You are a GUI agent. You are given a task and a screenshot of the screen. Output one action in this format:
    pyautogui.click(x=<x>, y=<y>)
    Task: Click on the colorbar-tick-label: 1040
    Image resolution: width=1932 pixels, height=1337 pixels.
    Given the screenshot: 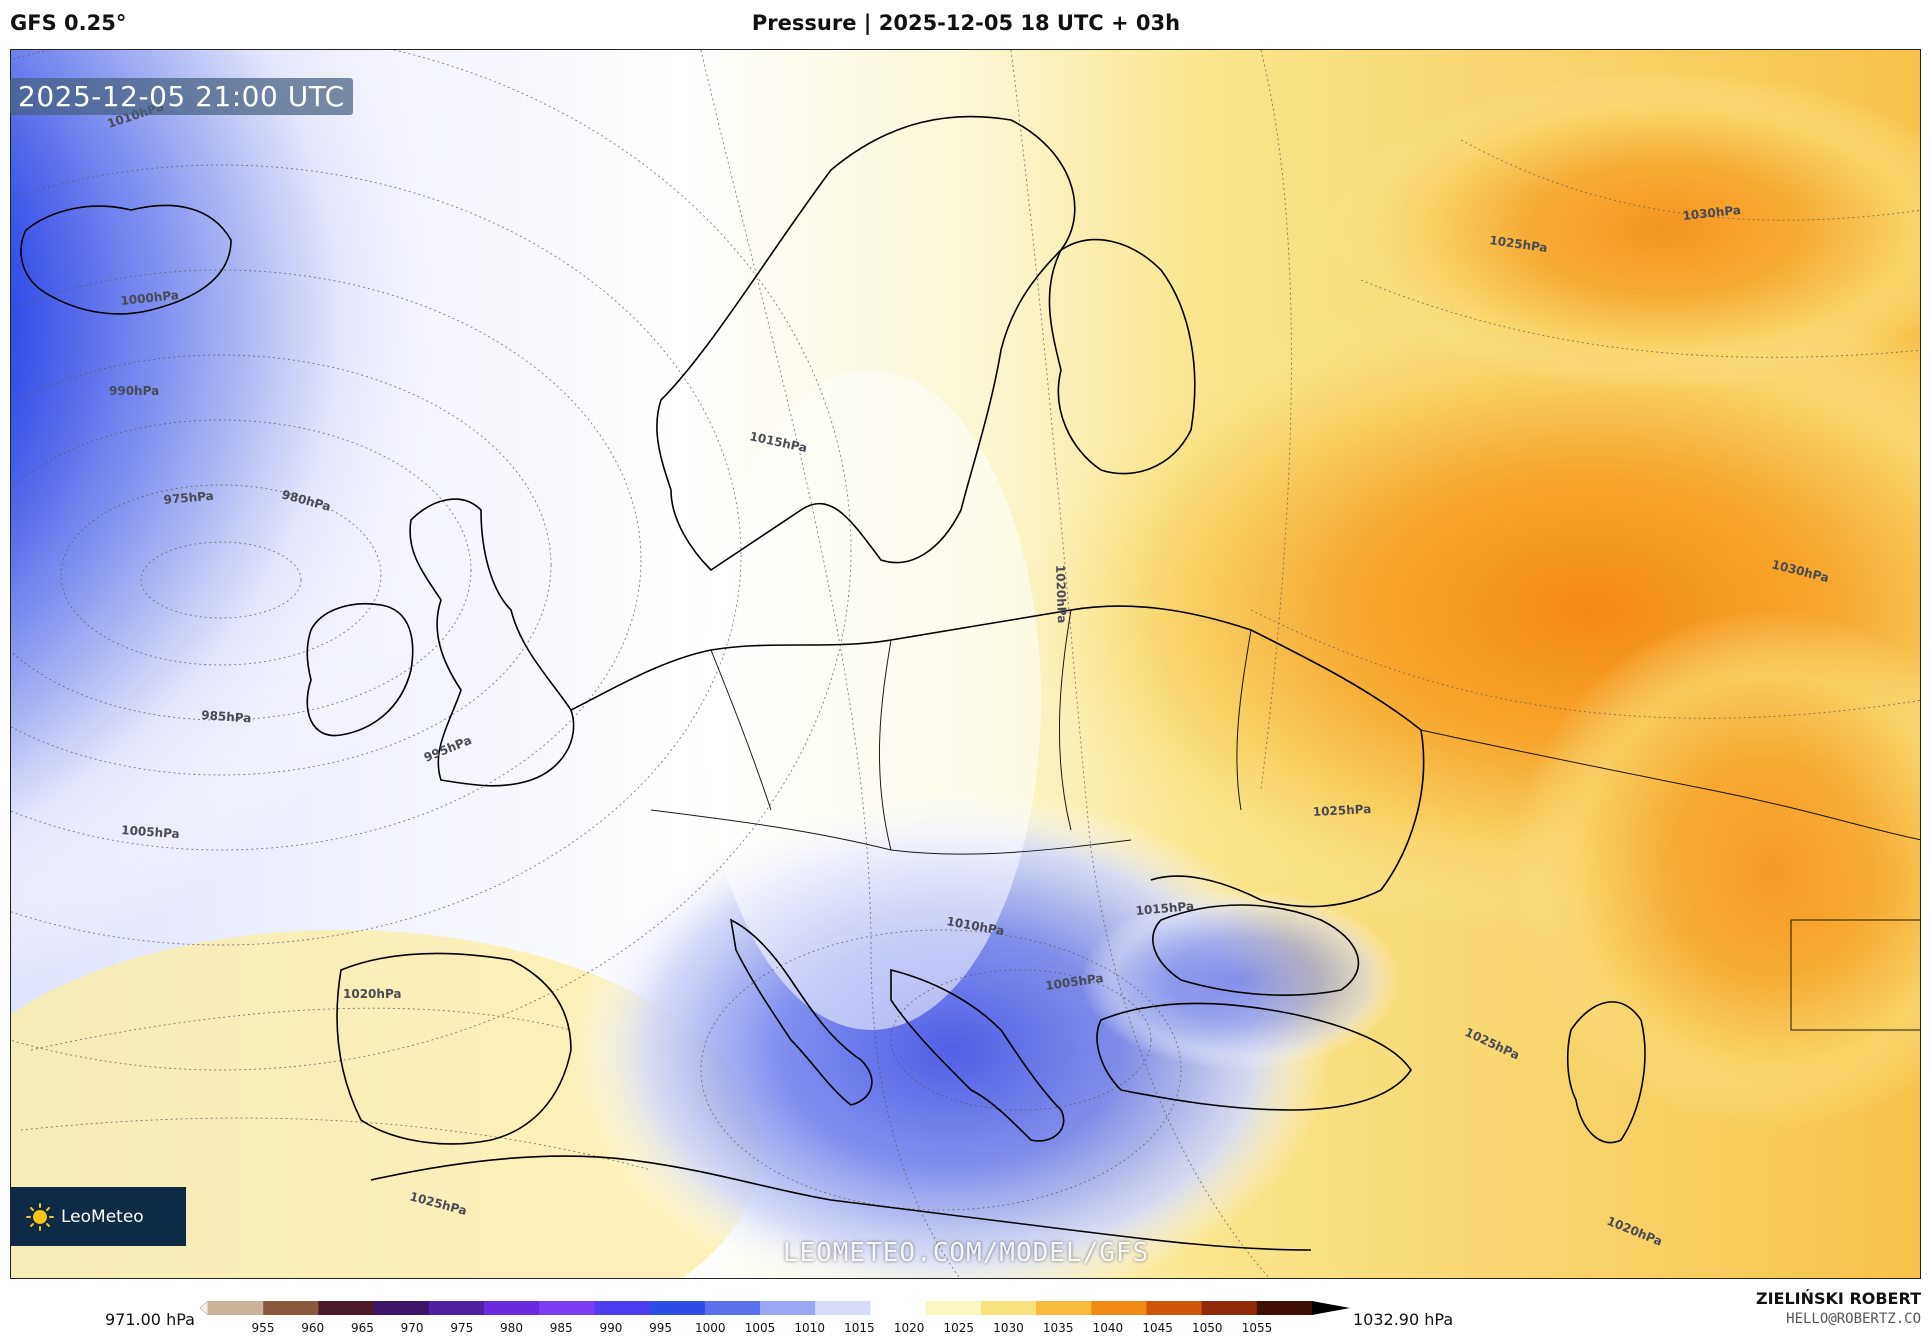 What is the action you would take?
    pyautogui.click(x=1108, y=1328)
    